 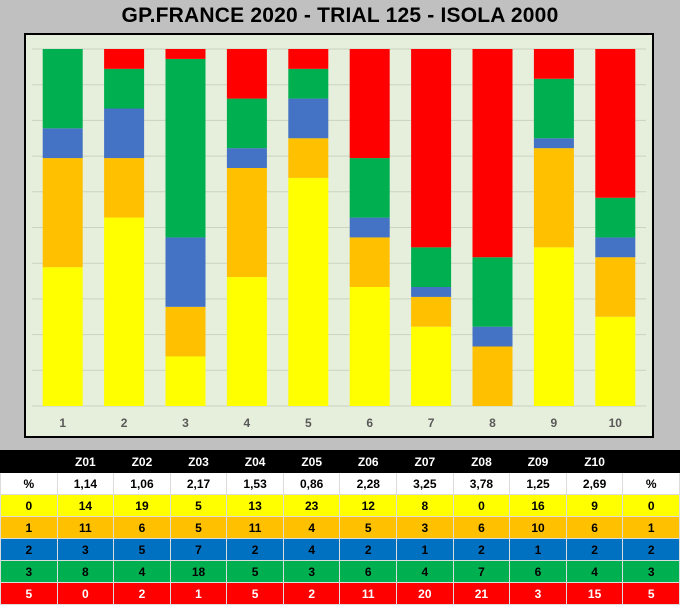 I want to click on table-cell: 3,25, so click(x=425, y=483).